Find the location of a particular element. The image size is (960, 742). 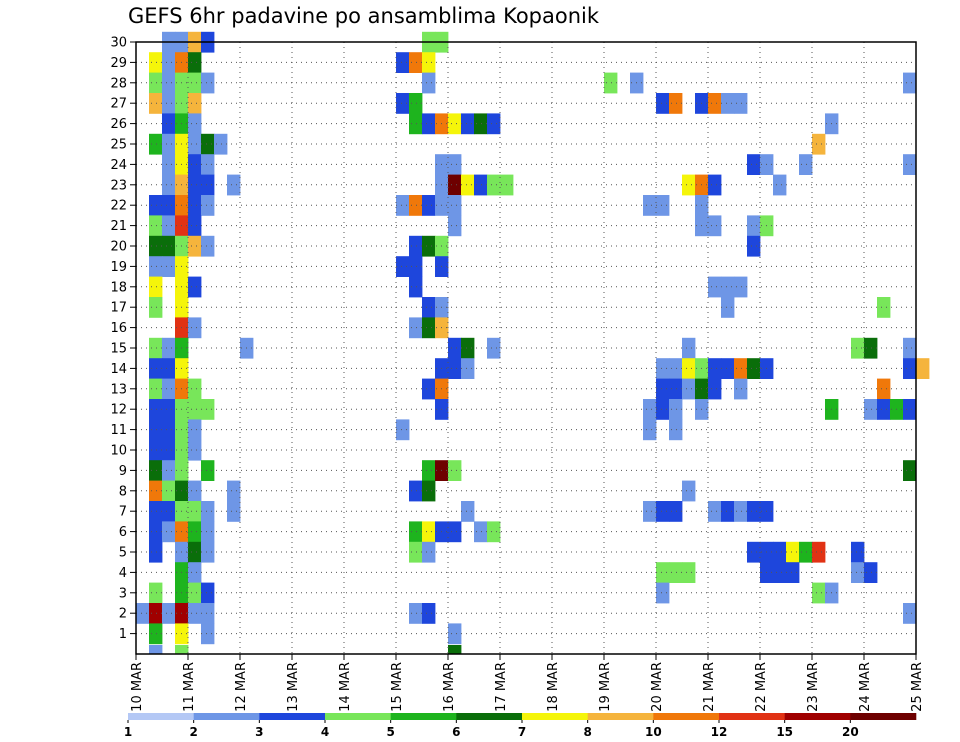

y-tick-label: 4 is located at coordinates (123, 573).